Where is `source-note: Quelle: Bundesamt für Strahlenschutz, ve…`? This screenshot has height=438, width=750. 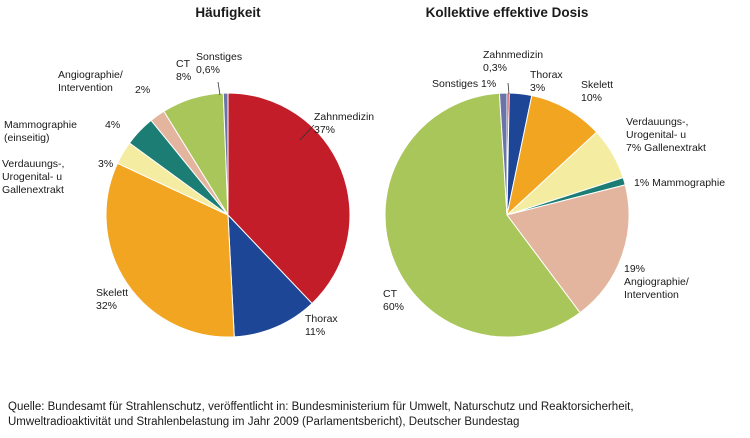
source-note: Quelle: Bundesamt für Strahlenschutz, ve… is located at coordinates (378, 415).